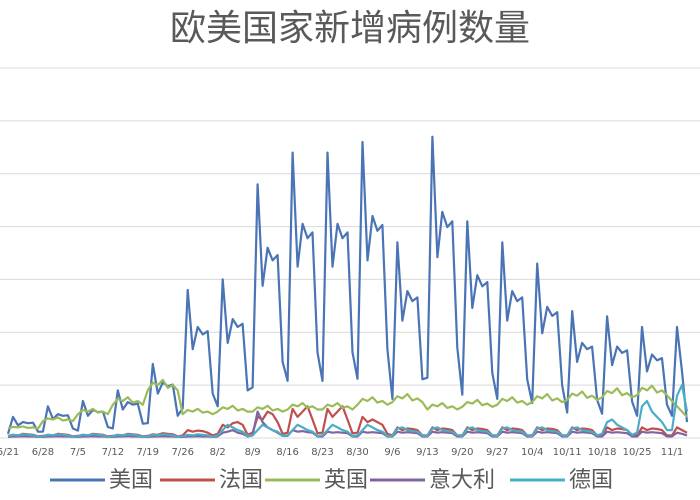 The image size is (700, 500). Describe the element at coordinates (287, 452) in the screenshot. I see `x-tick-label: 8/16` at that location.